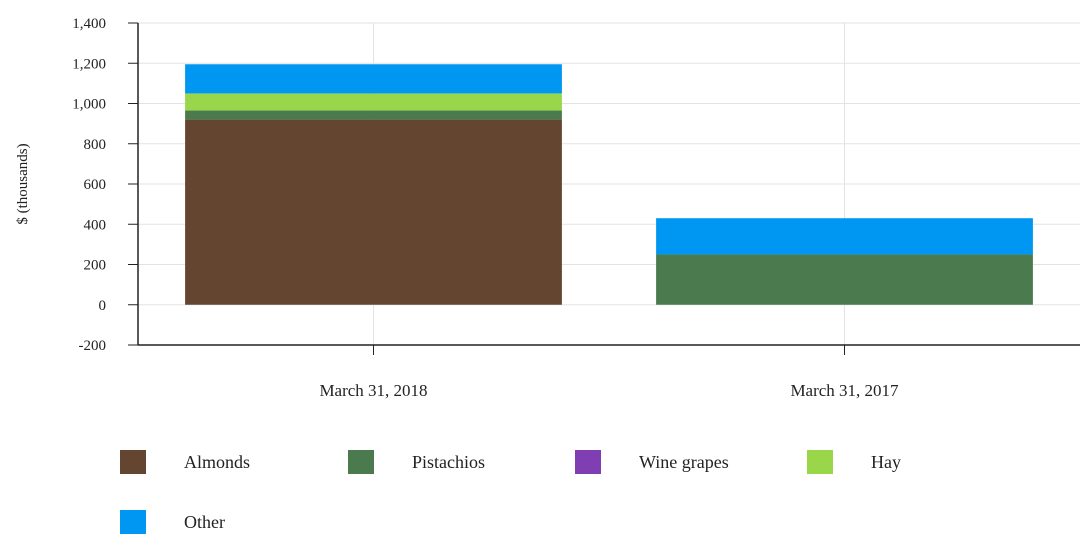 The image size is (1080, 534). I want to click on bar-segment-almonds, so click(373, 212).